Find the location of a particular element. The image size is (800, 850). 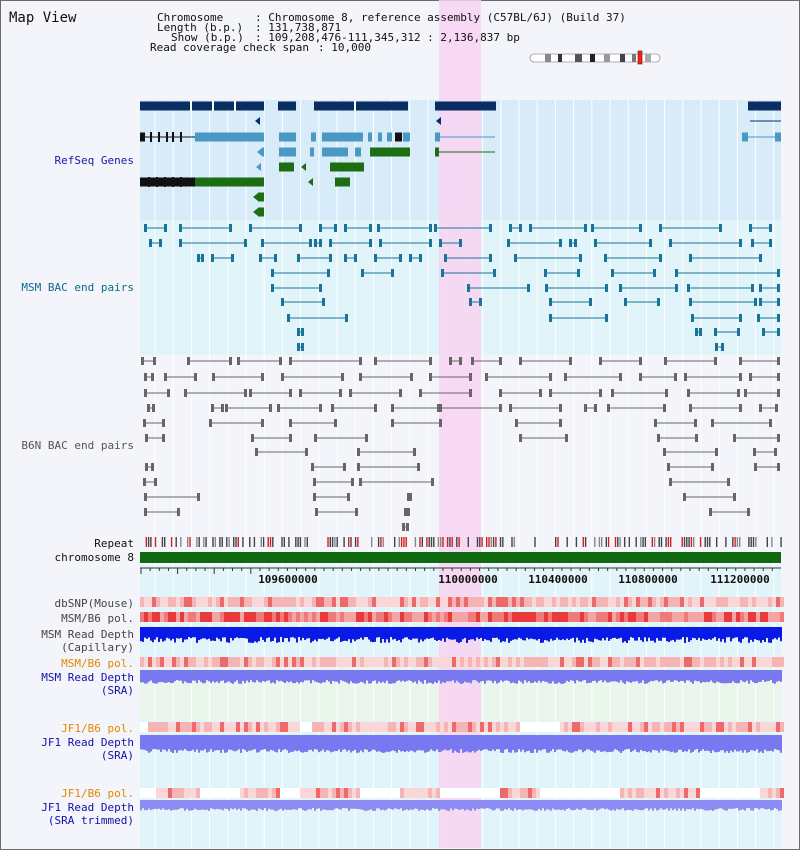

msm-bac-end-pairs is located at coordinates (462, 287).